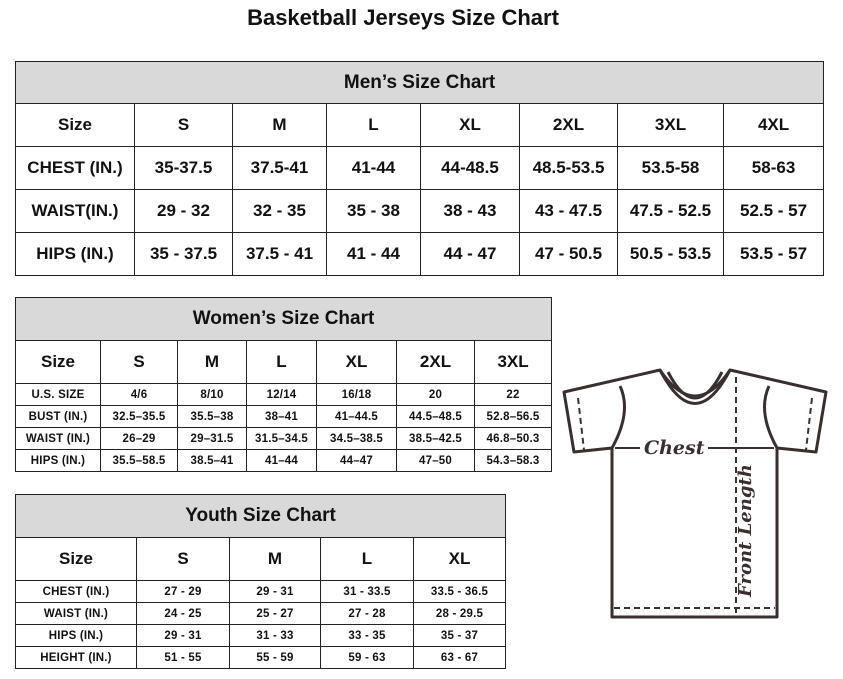 This screenshot has height=679, width=843. Describe the element at coordinates (183, 657) in the screenshot. I see `table-cell: 51 - 55` at that location.